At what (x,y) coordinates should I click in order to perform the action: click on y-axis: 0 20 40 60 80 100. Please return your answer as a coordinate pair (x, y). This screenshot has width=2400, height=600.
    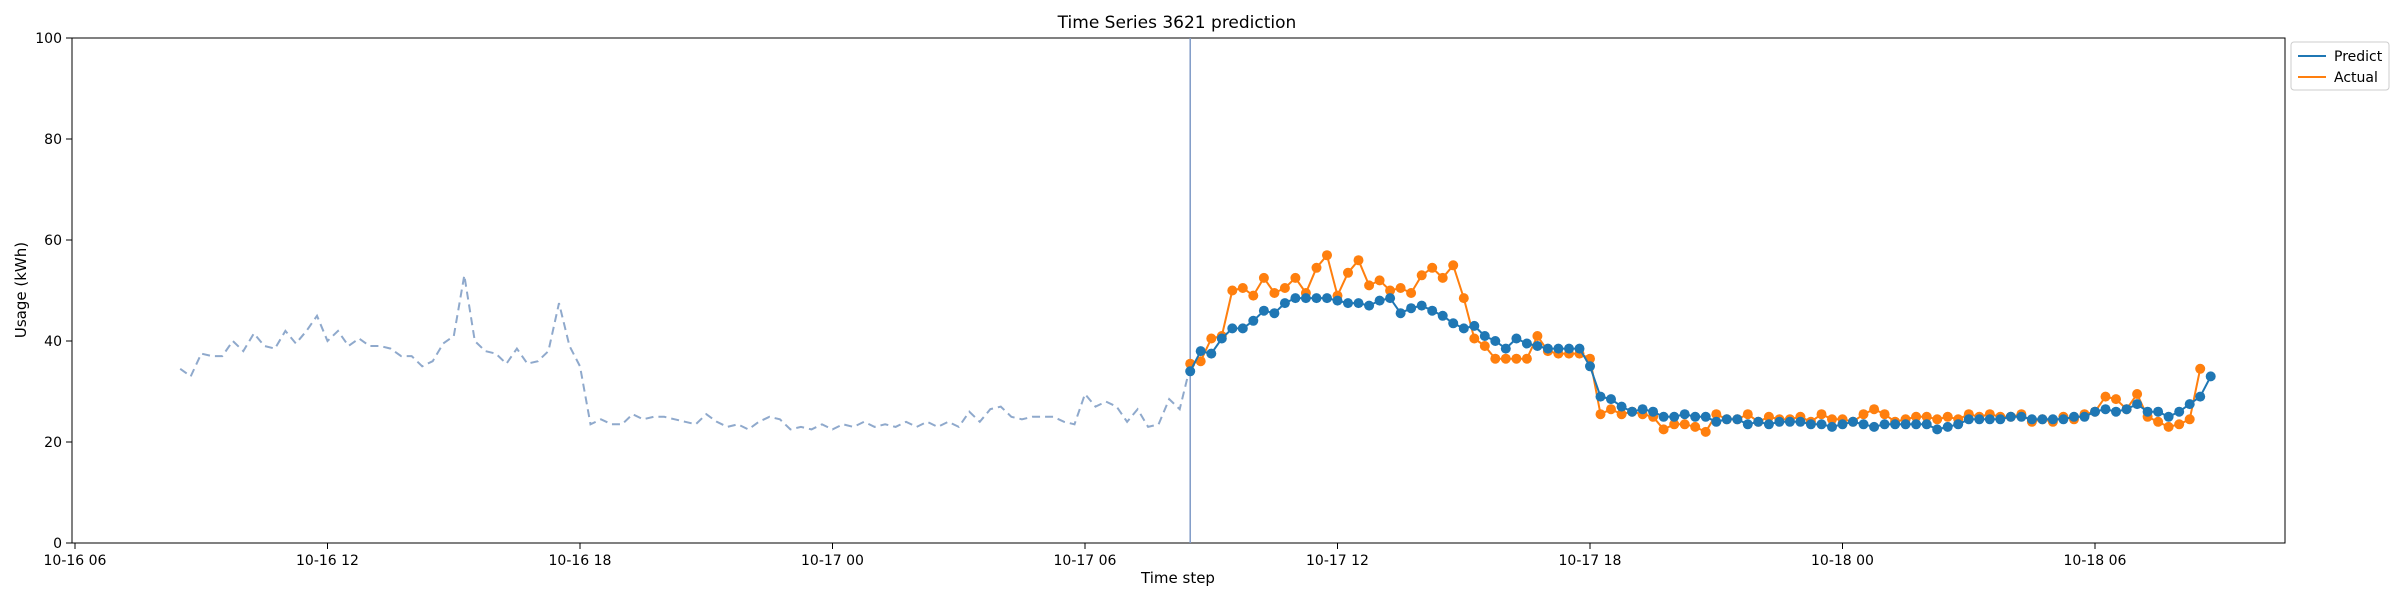
    Looking at the image, I should click on (53, 291).